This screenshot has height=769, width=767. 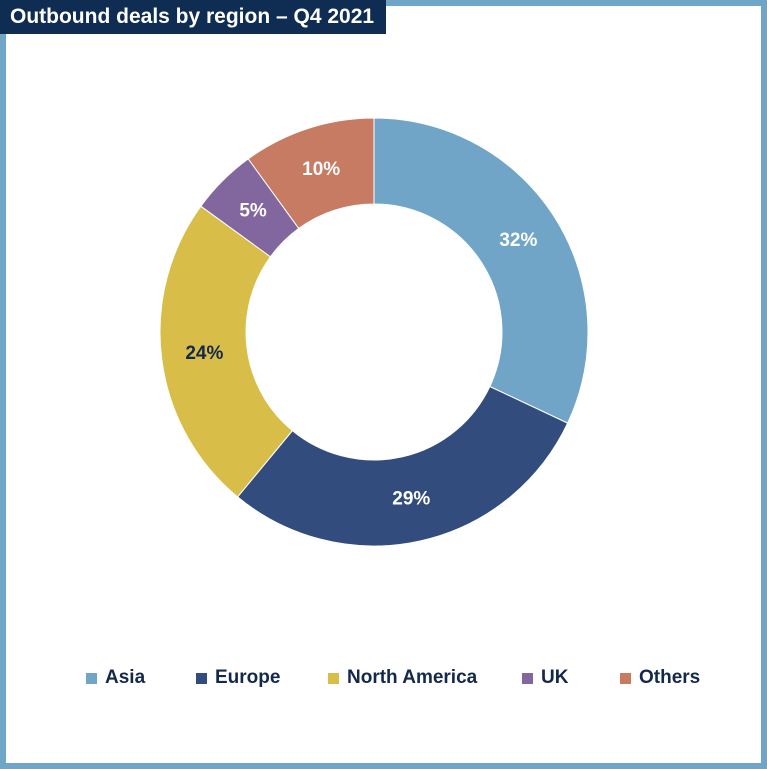 What do you see at coordinates (481, 270) in the screenshot?
I see `donut-slice-asia` at bounding box center [481, 270].